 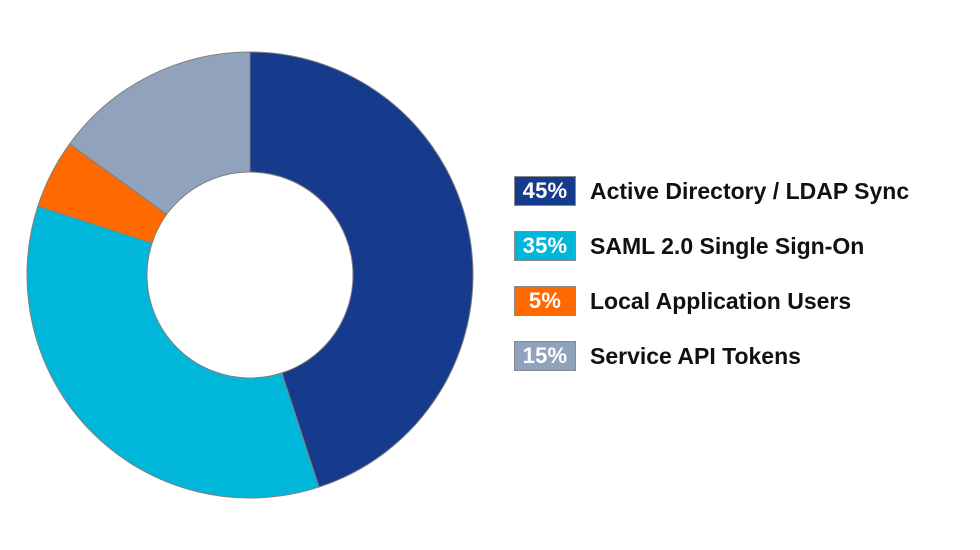 I want to click on legend-label-saml-sso: SAML 2.0 Single Sign-On, so click(x=727, y=245).